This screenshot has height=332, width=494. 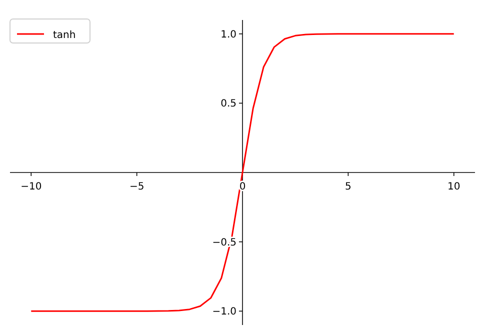 What do you see at coordinates (136, 187) in the screenshot?
I see `x-tick-label: −5` at bounding box center [136, 187].